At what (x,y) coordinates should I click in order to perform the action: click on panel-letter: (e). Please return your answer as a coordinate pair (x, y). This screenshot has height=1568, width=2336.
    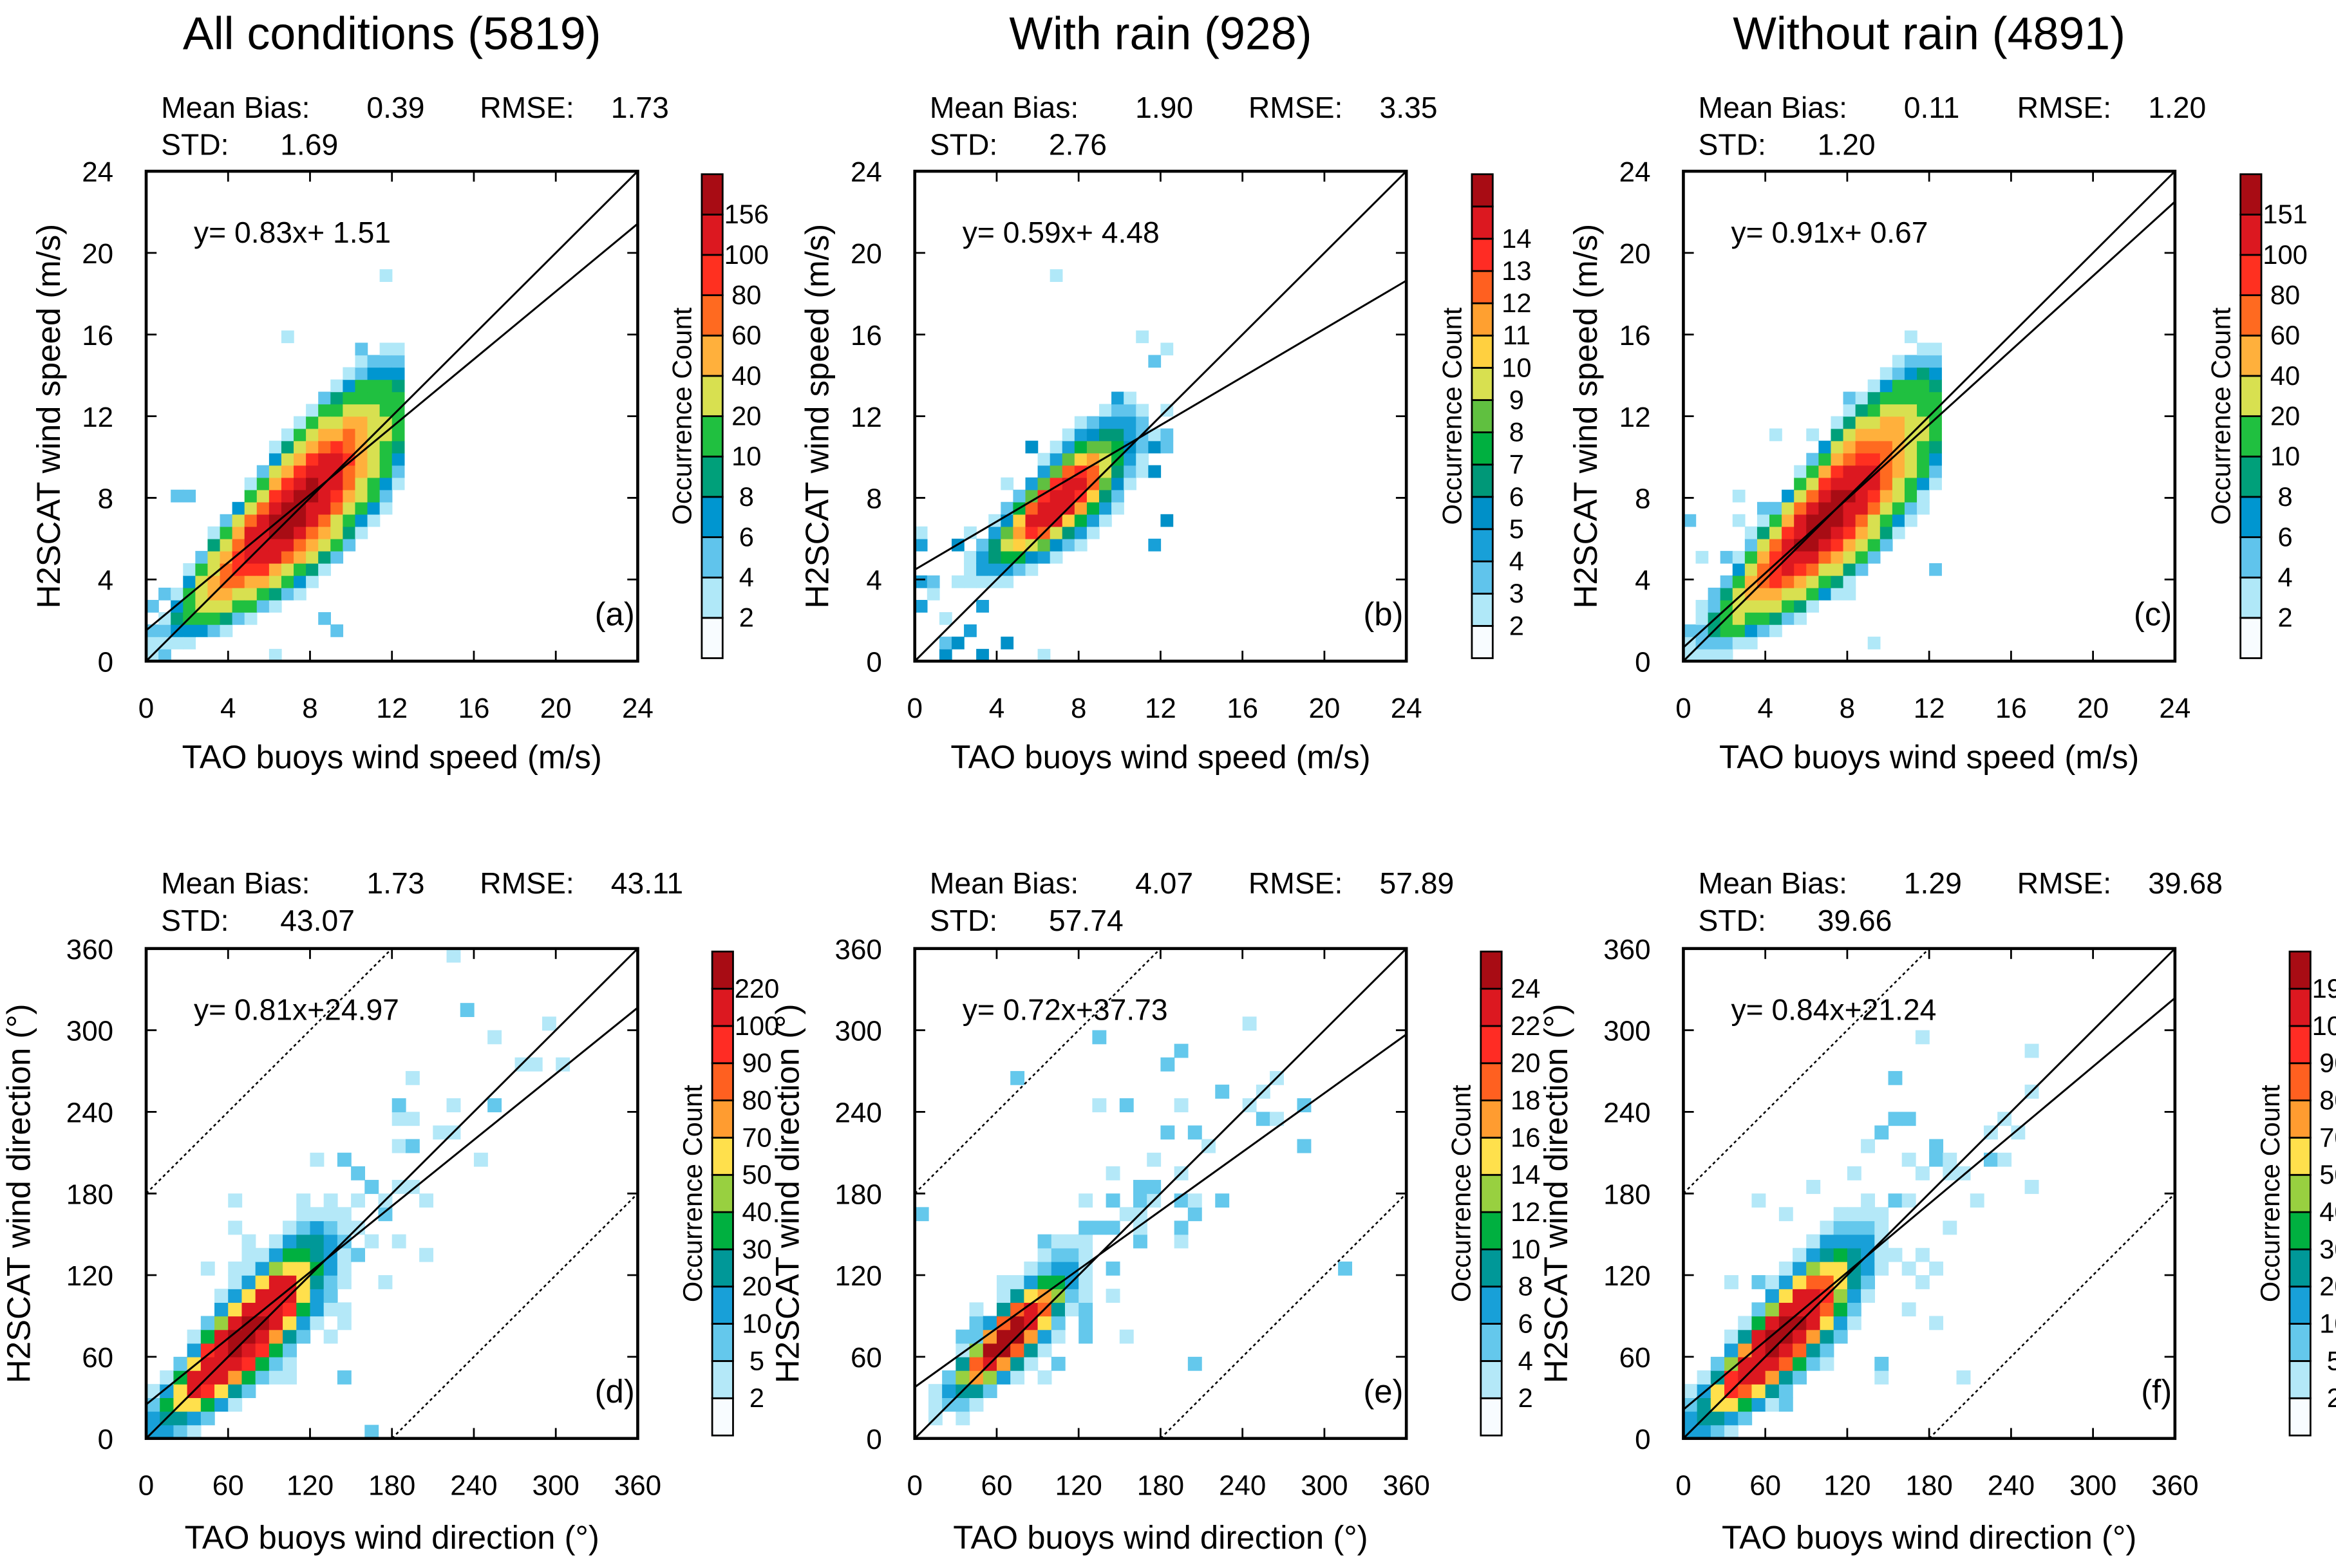
    Looking at the image, I should click on (1383, 1392).